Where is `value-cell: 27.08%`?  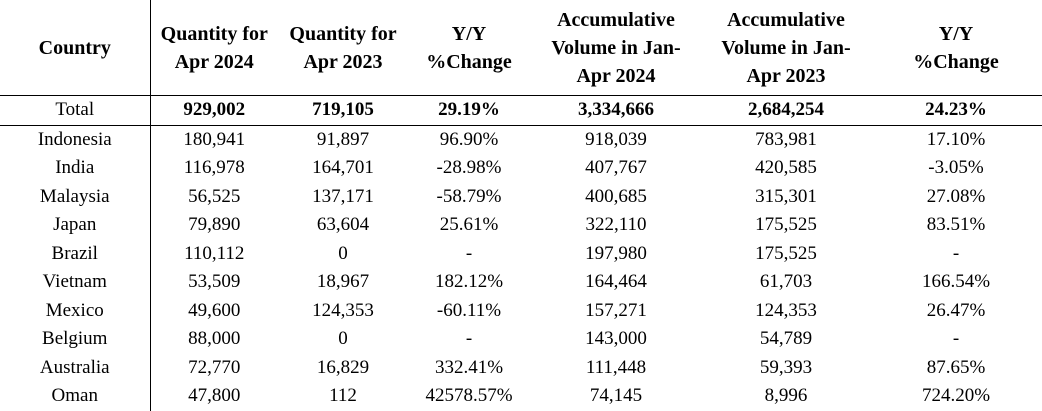 value-cell: 27.08% is located at coordinates (956, 196).